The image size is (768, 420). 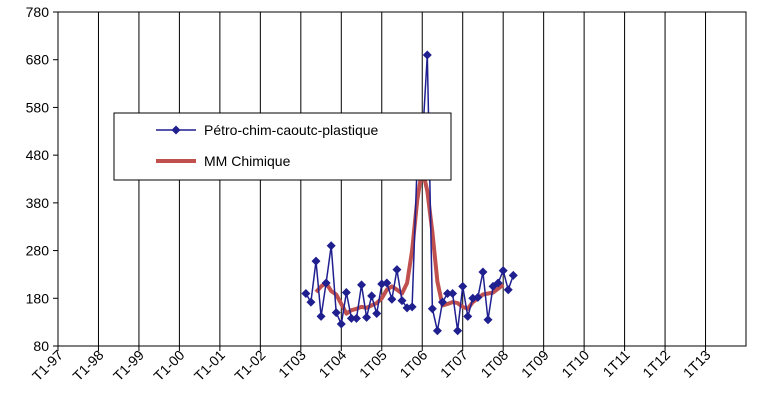 What do you see at coordinates (38, 60) in the screenshot?
I see `y-tick-label: 680` at bounding box center [38, 60].